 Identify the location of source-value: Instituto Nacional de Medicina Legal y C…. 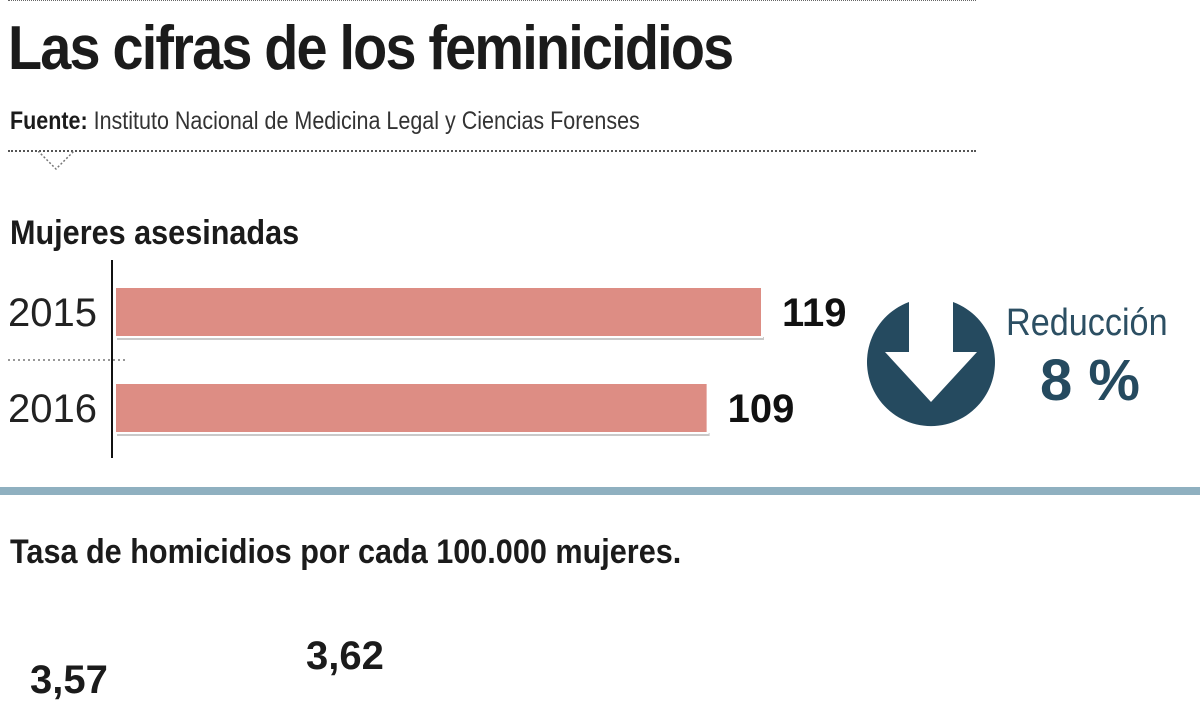
(366, 121).